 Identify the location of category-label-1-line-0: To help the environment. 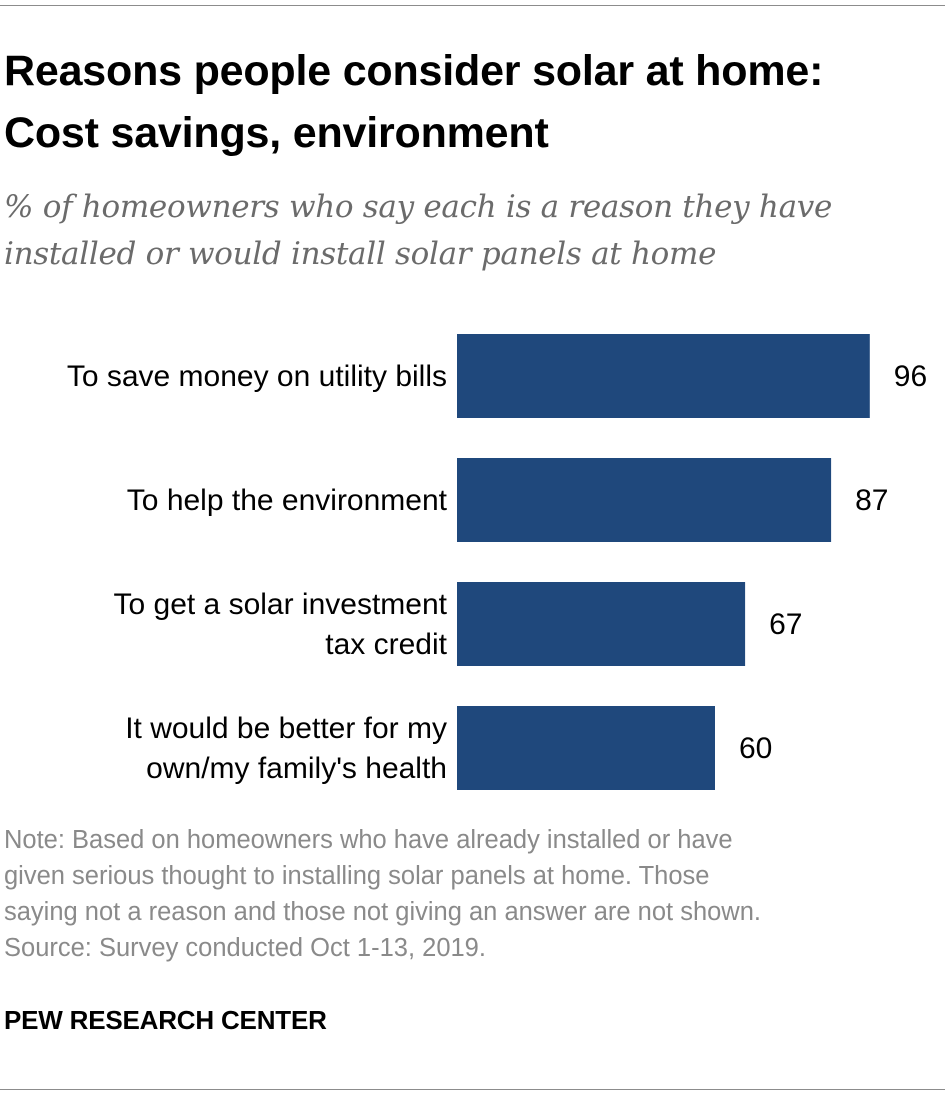
(287, 500).